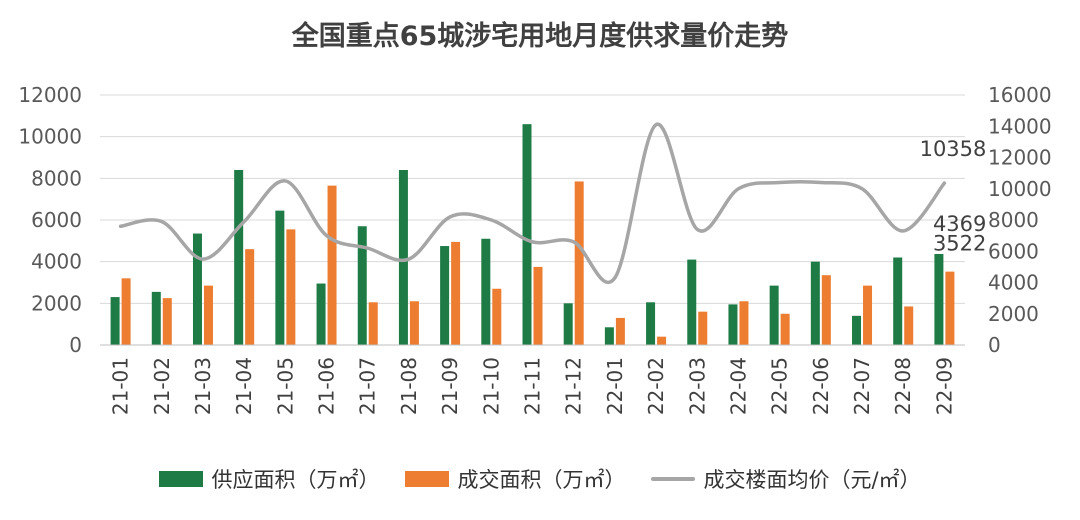 The height and width of the screenshot is (520, 1080). What do you see at coordinates (1020, 189) in the screenshot?
I see `y-right-tick-label: 10000` at bounding box center [1020, 189].